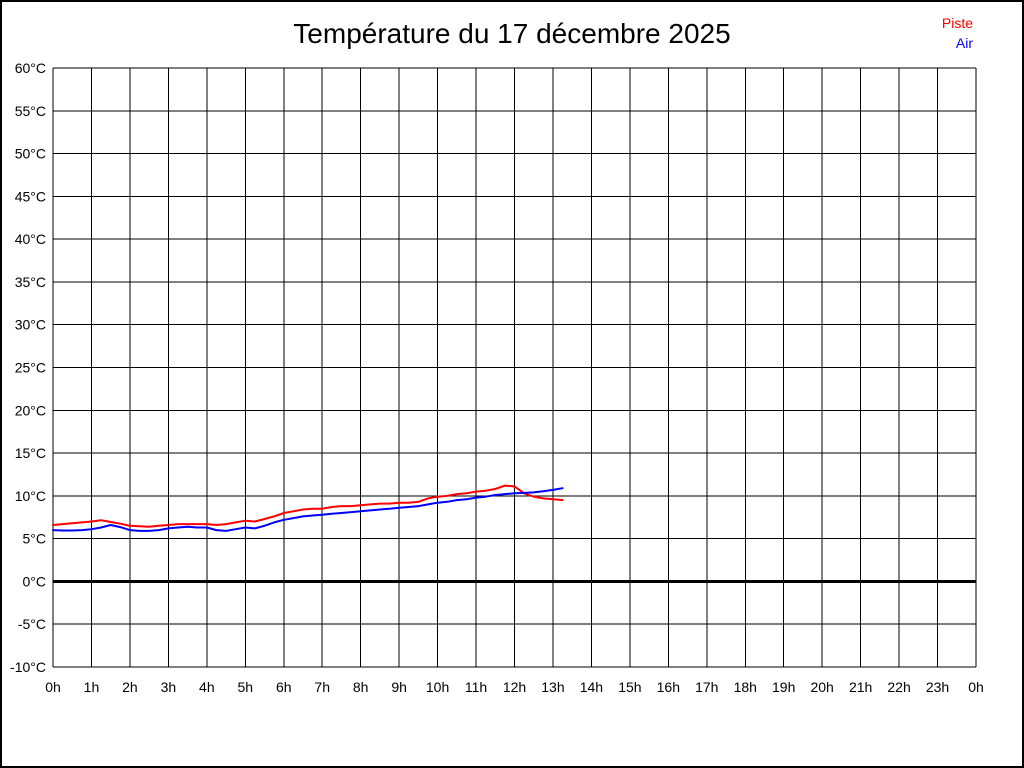  What do you see at coordinates (30, 154) in the screenshot?
I see `y-tick-label: 50°C` at bounding box center [30, 154].